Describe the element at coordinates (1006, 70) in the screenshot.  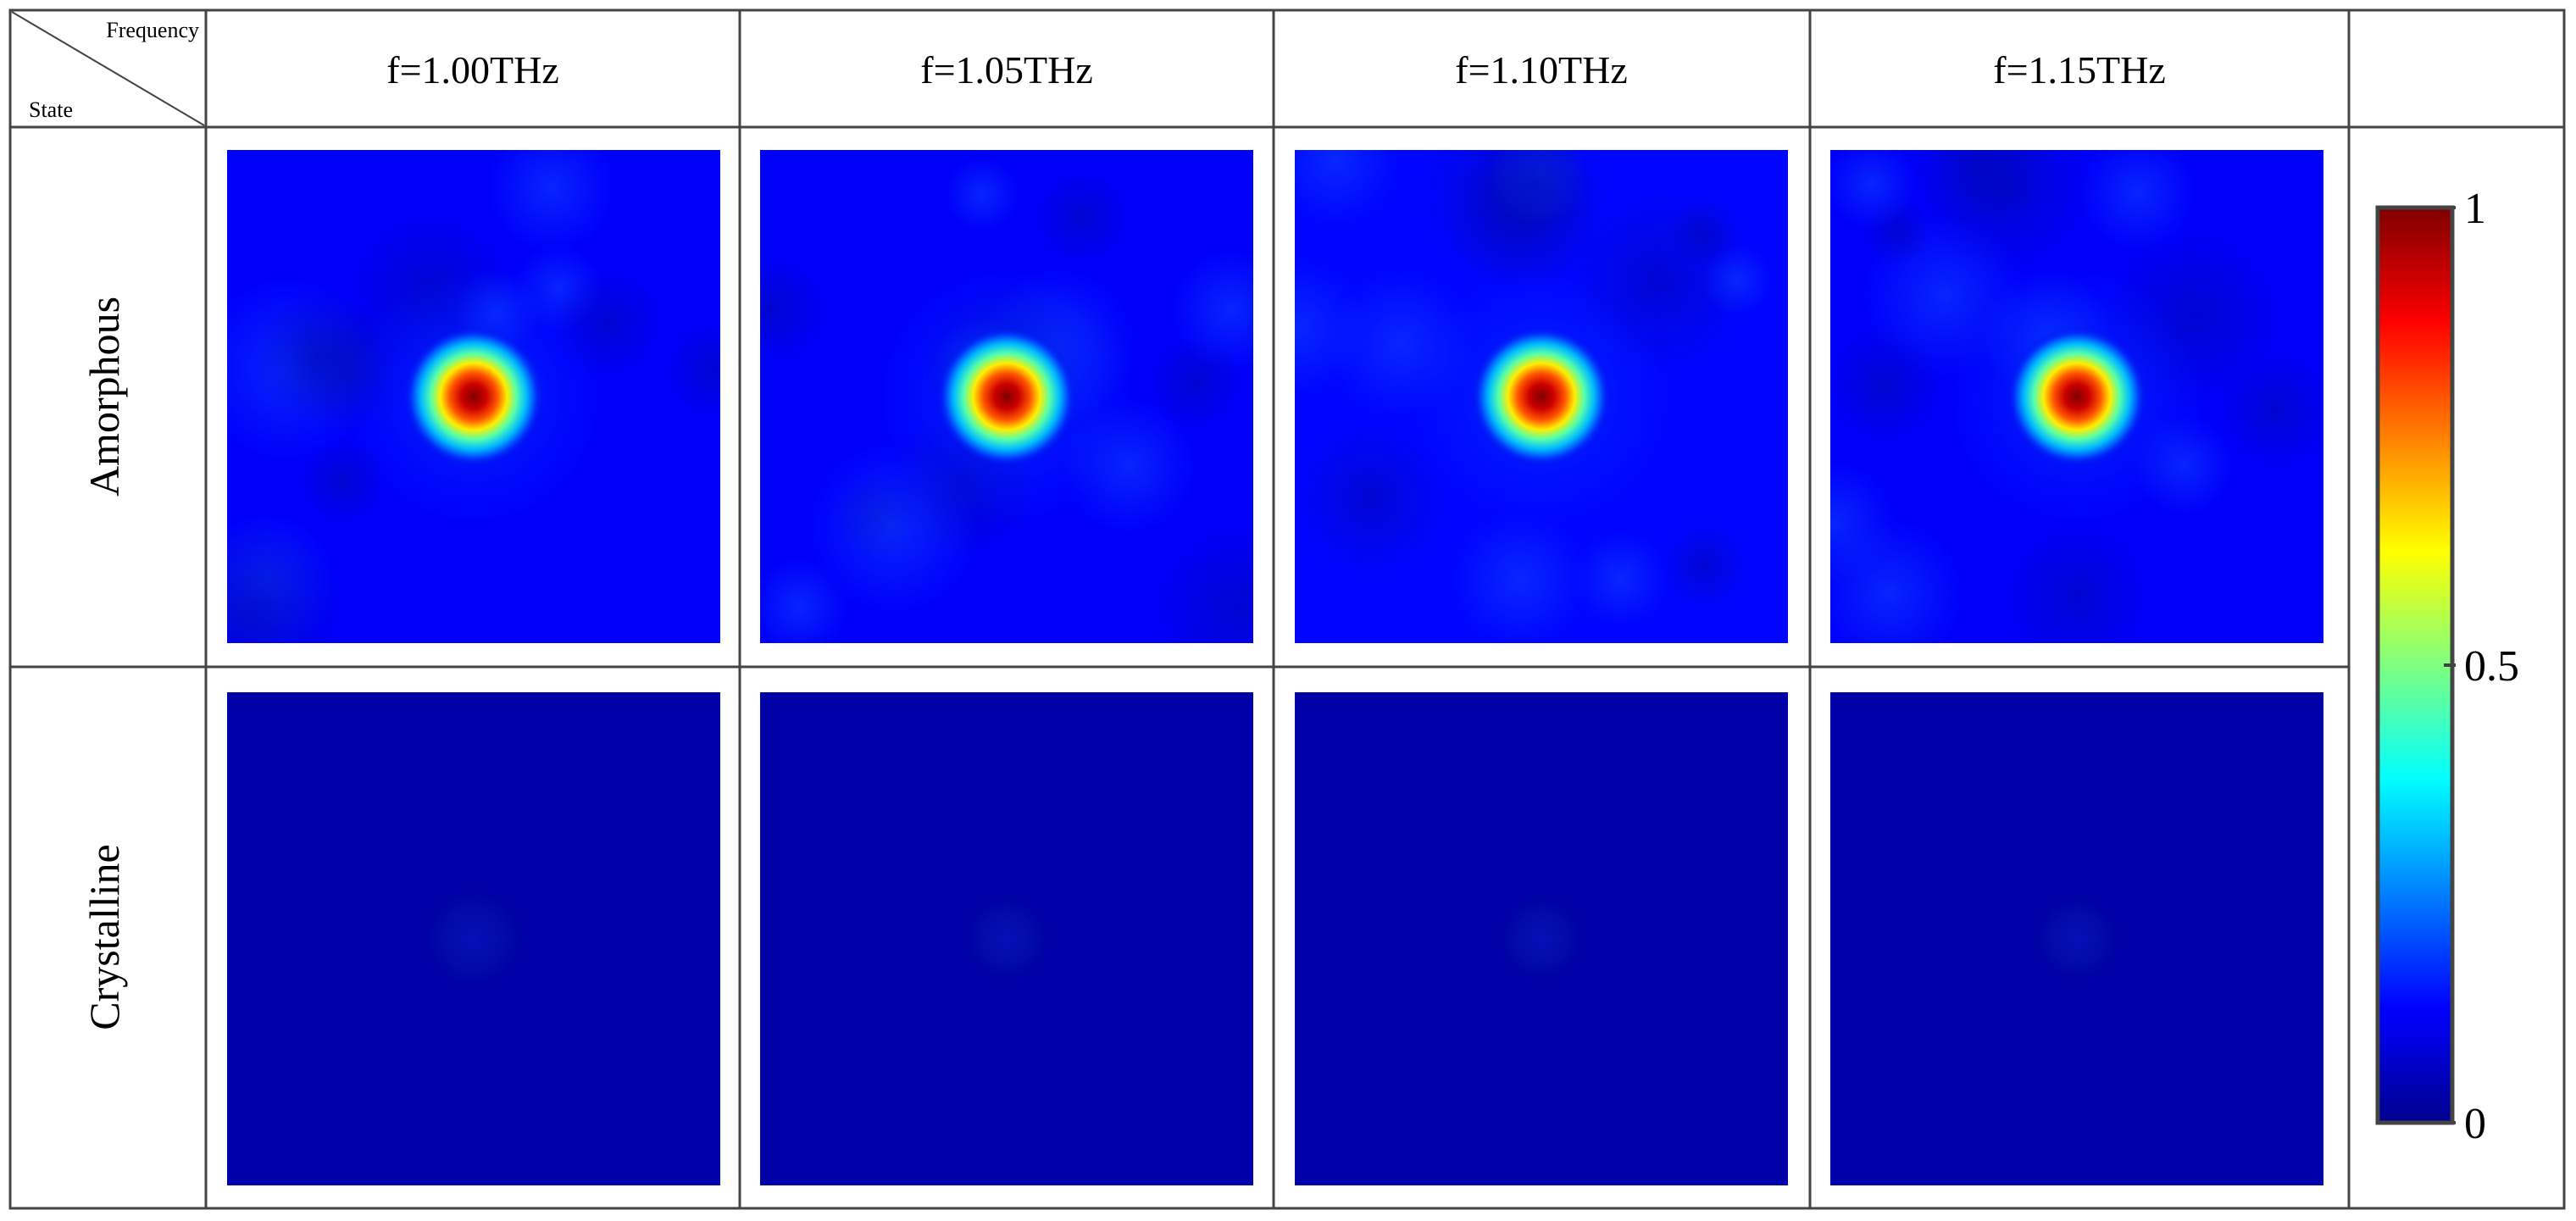
I see `column-header: f=1.05THz` at that location.